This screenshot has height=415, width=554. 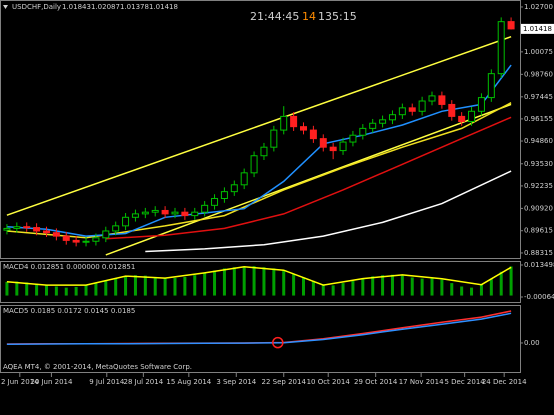 I want to click on y-tick-label: 0.98760, so click(x=538, y=74).